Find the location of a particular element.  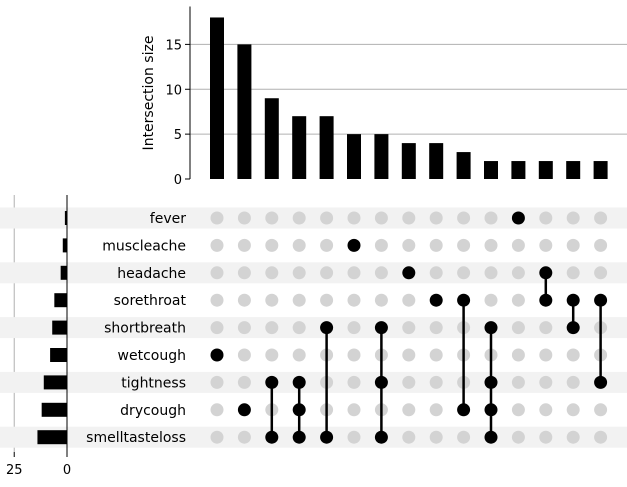

x-tick-label: 25 is located at coordinates (14, 470).